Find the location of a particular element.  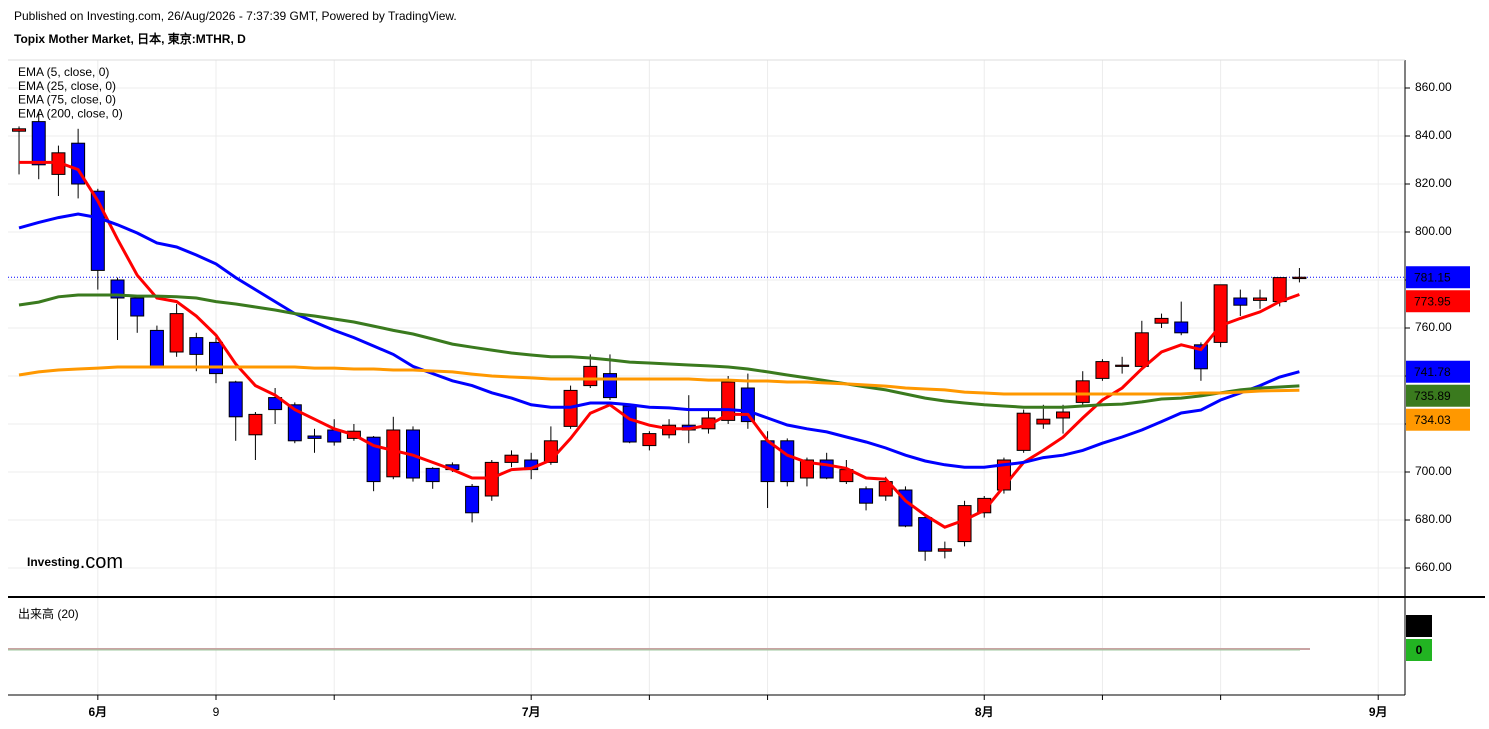

y-tick-label: 700.00 is located at coordinates (1433, 471).